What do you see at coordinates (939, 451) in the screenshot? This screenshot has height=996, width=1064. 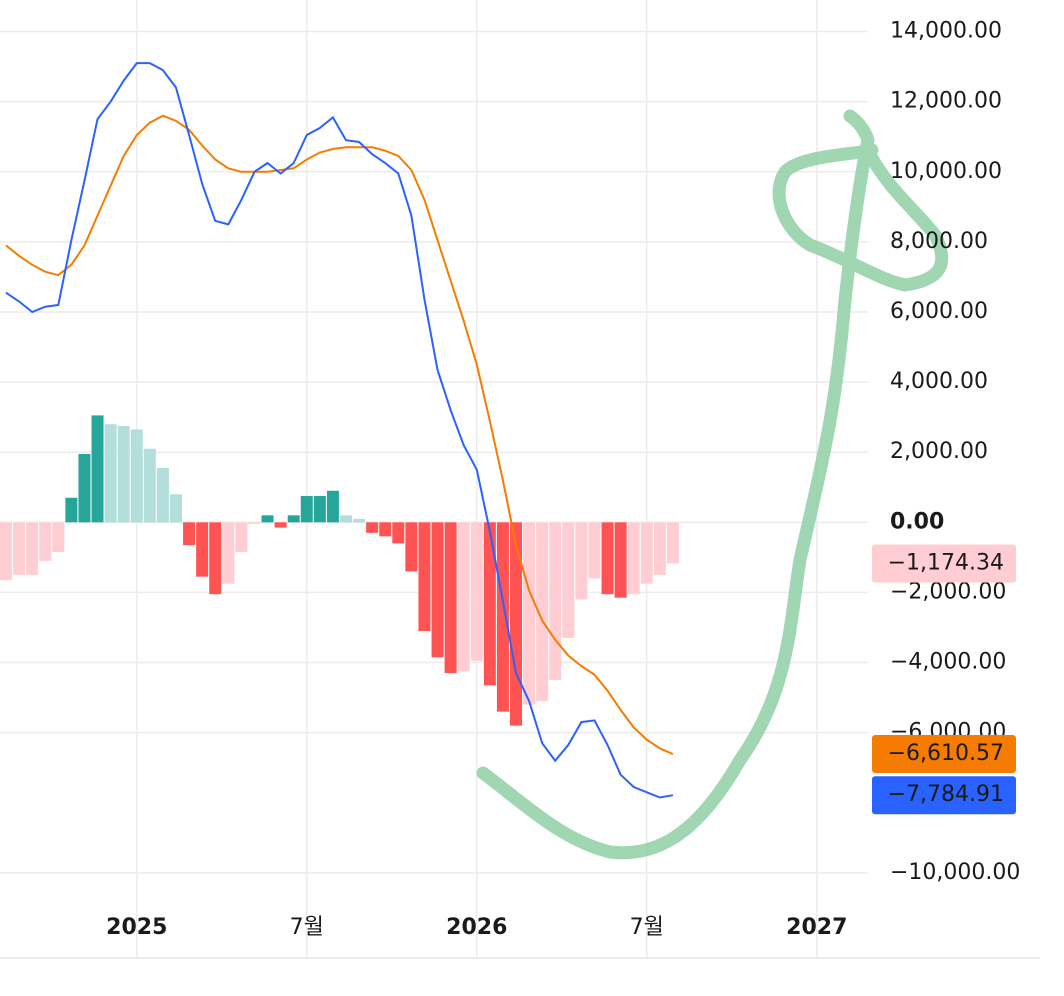 I see `y-tick-label: 2,000.00` at bounding box center [939, 451].